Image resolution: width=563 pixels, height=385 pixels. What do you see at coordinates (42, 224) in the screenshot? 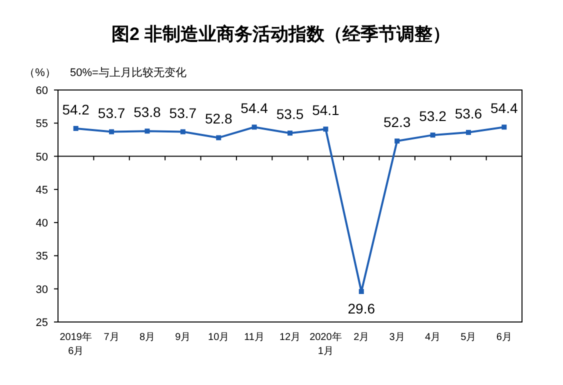
I see `y-tick-label: 40` at bounding box center [42, 224].